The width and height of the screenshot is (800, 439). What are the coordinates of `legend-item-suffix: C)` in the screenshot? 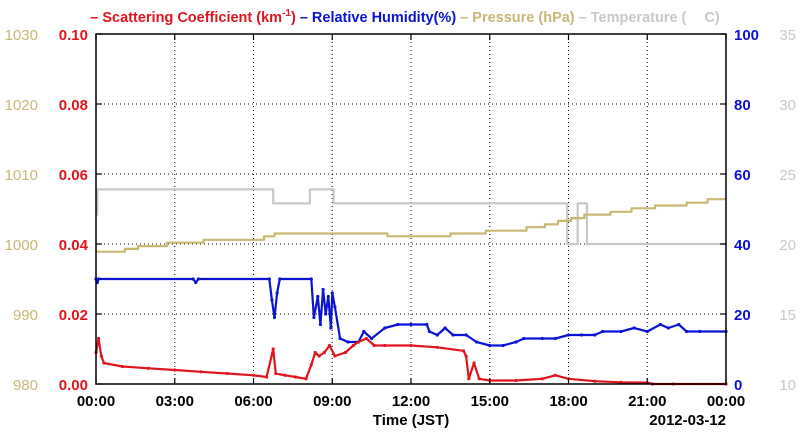 It's located at (711, 18).